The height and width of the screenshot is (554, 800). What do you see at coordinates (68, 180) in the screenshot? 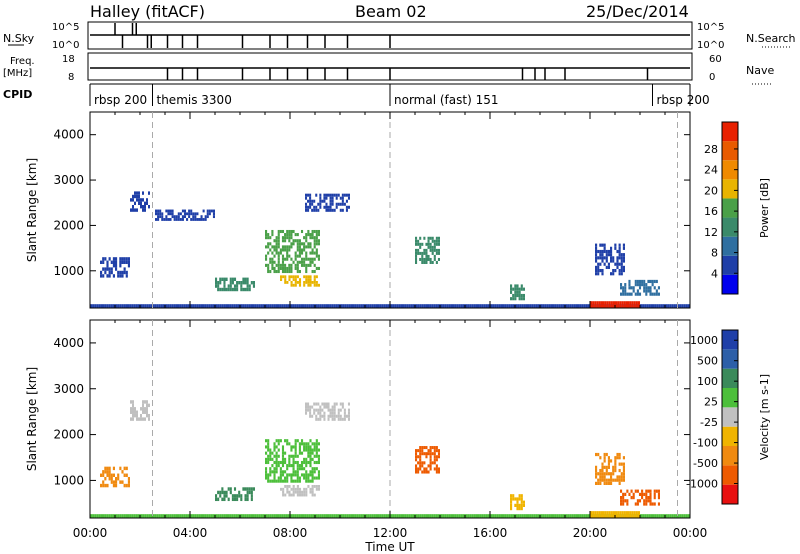
I see `y-tick-label: 3000` at bounding box center [68, 180].